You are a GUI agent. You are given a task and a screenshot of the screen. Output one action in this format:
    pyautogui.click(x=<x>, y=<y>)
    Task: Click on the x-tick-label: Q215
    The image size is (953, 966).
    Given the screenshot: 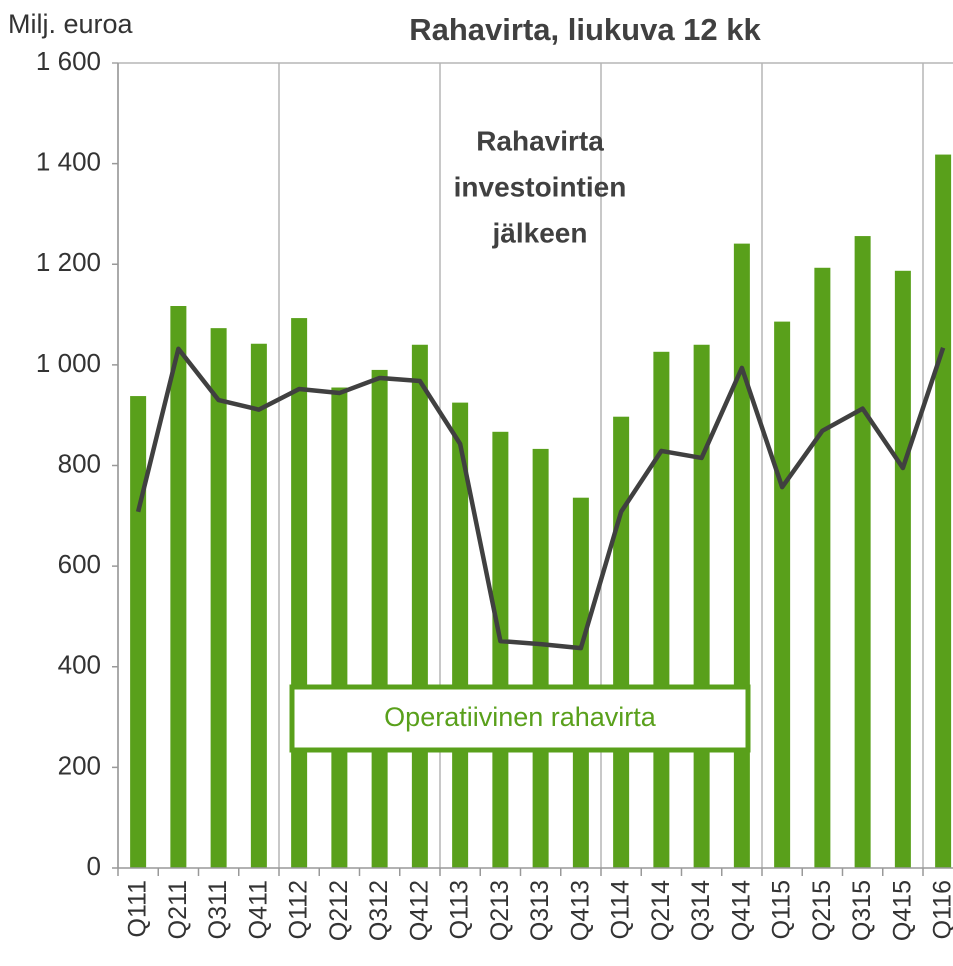 What is the action you would take?
    pyautogui.click(x=822, y=910)
    